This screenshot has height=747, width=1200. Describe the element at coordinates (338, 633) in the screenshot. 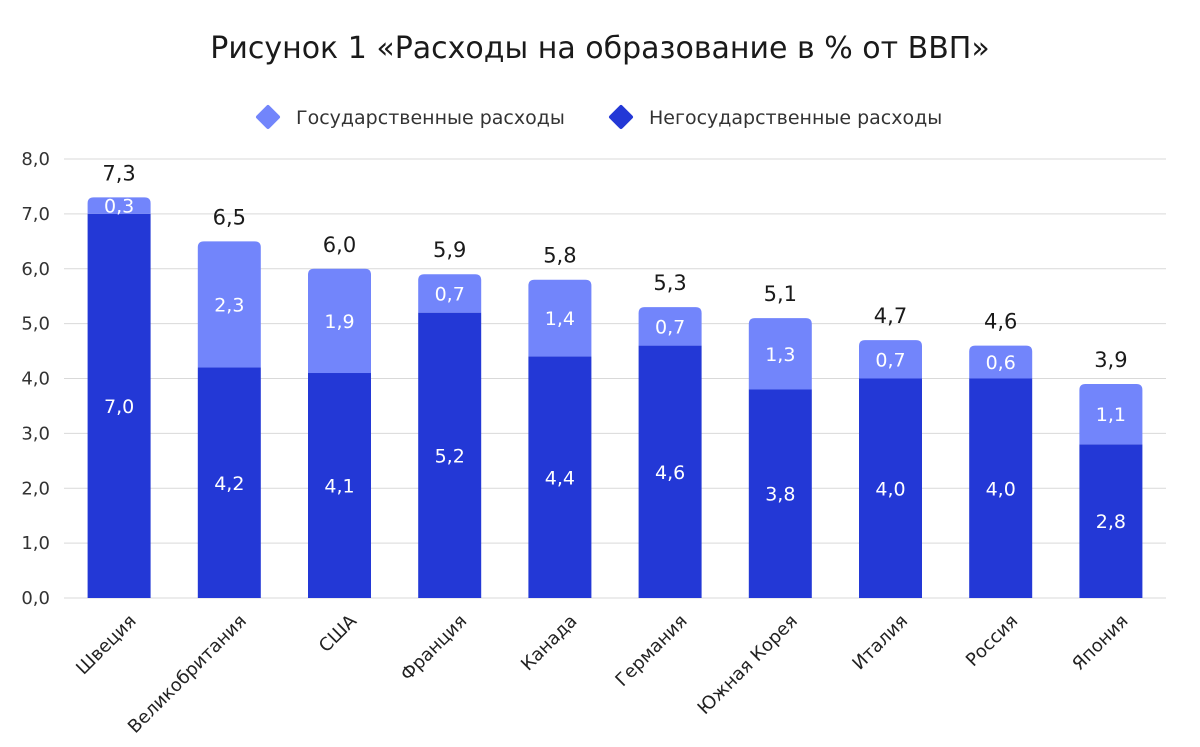

I see `category-label: США` at that location.